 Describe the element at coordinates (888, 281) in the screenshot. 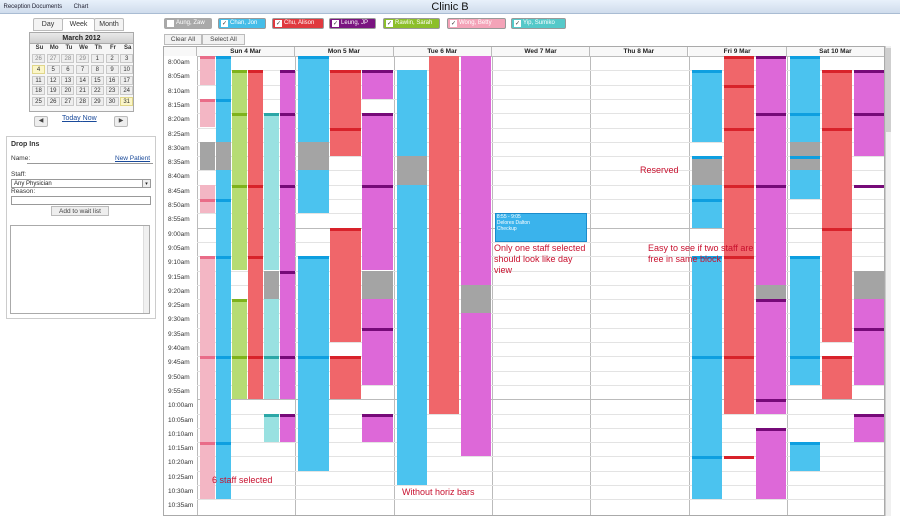

I see `schedule-scrollbar` at that location.